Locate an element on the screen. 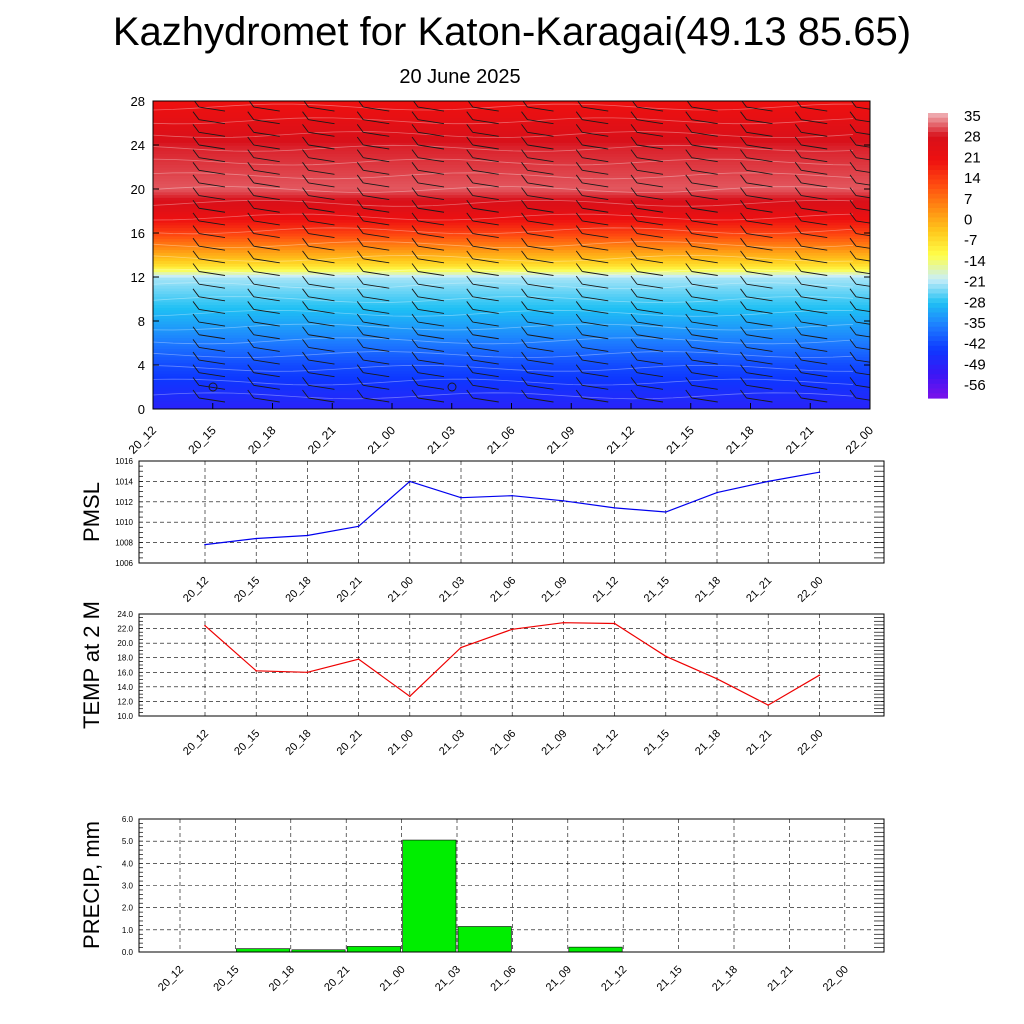 The image size is (1024, 1024). y-tick-label: 4.0 is located at coordinates (128, 863).